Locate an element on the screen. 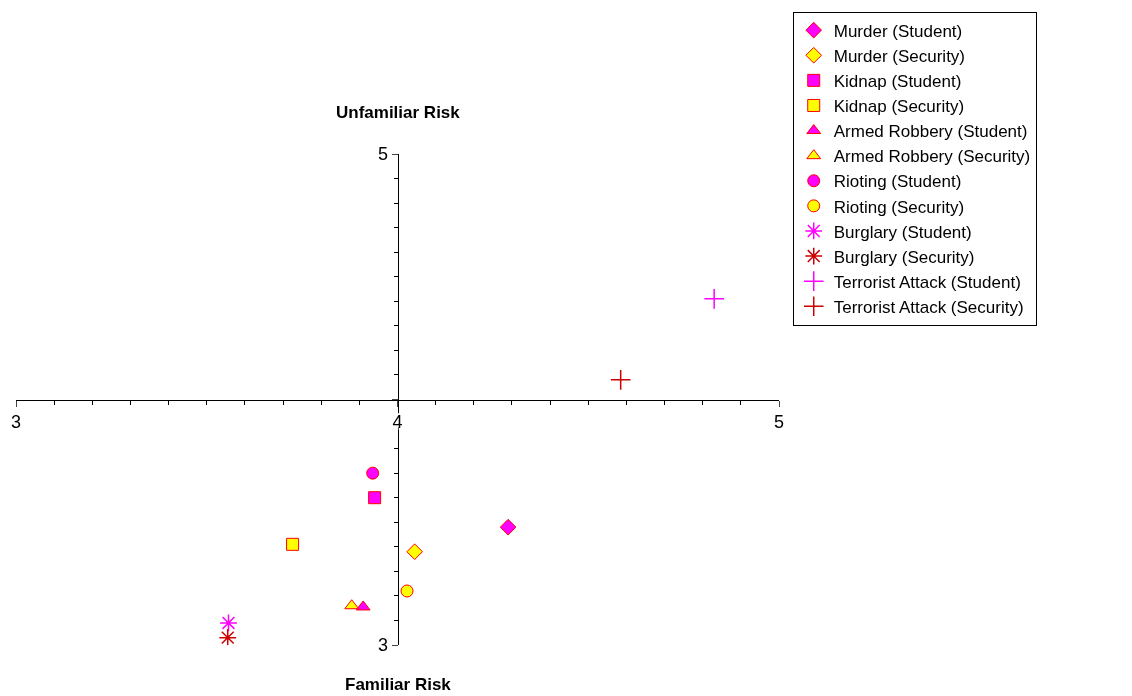 The height and width of the screenshot is (696, 1132). legend-label: Kidnap (Security) is located at coordinates (899, 107).